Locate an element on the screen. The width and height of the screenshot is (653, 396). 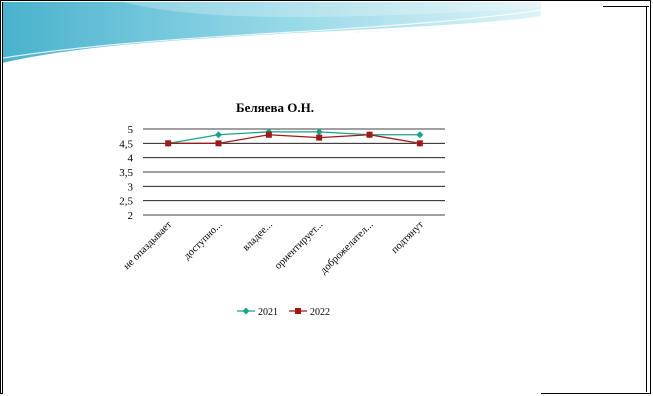
y-tick-label: 3 is located at coordinates (131, 187).